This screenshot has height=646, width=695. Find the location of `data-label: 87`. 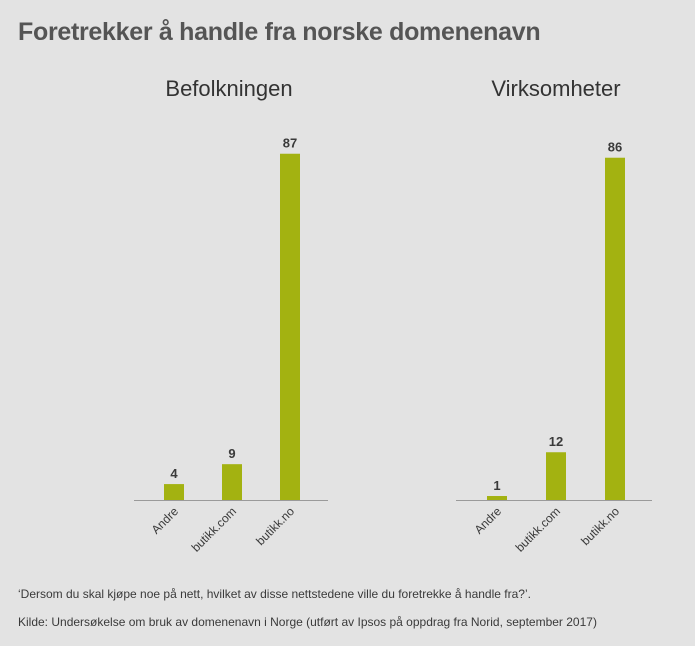

data-label: 87 is located at coordinates (290, 143).